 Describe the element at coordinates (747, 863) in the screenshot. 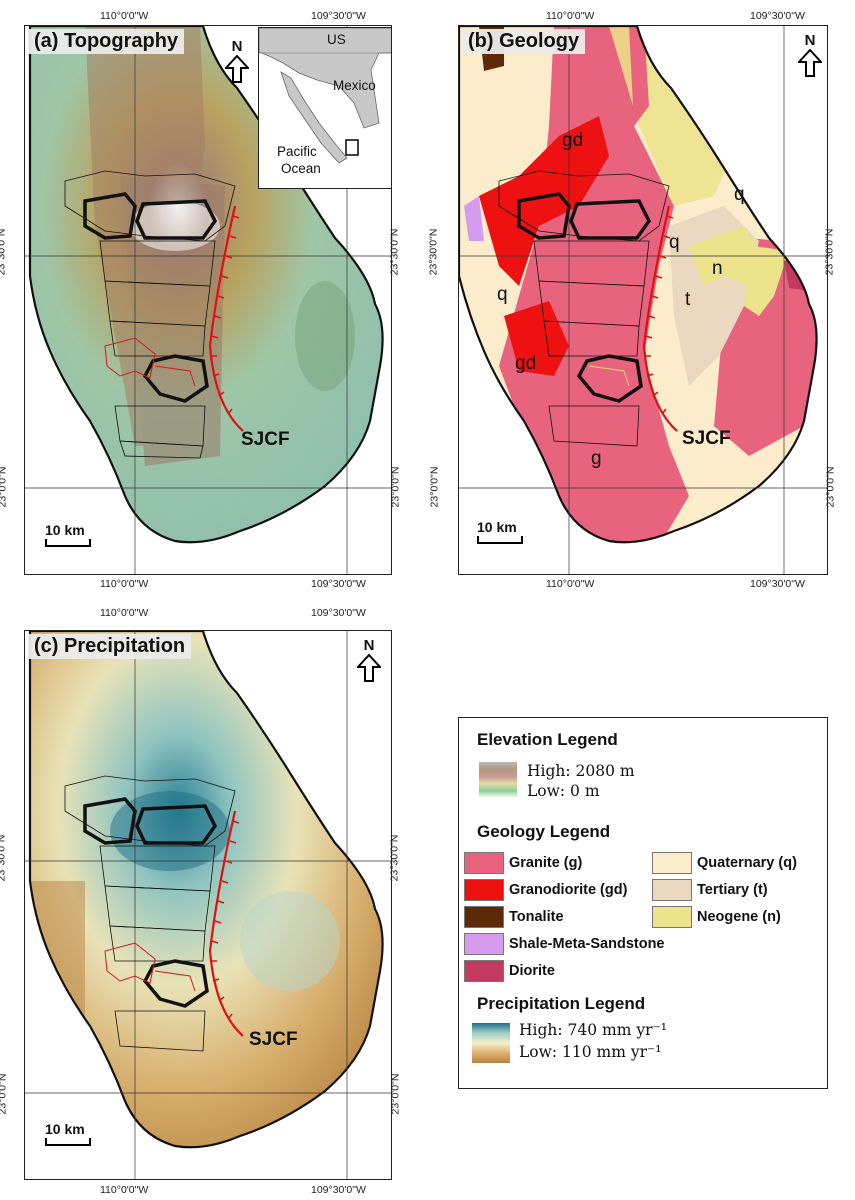

I see `quaternary-label: Quaternary (q)` at that location.